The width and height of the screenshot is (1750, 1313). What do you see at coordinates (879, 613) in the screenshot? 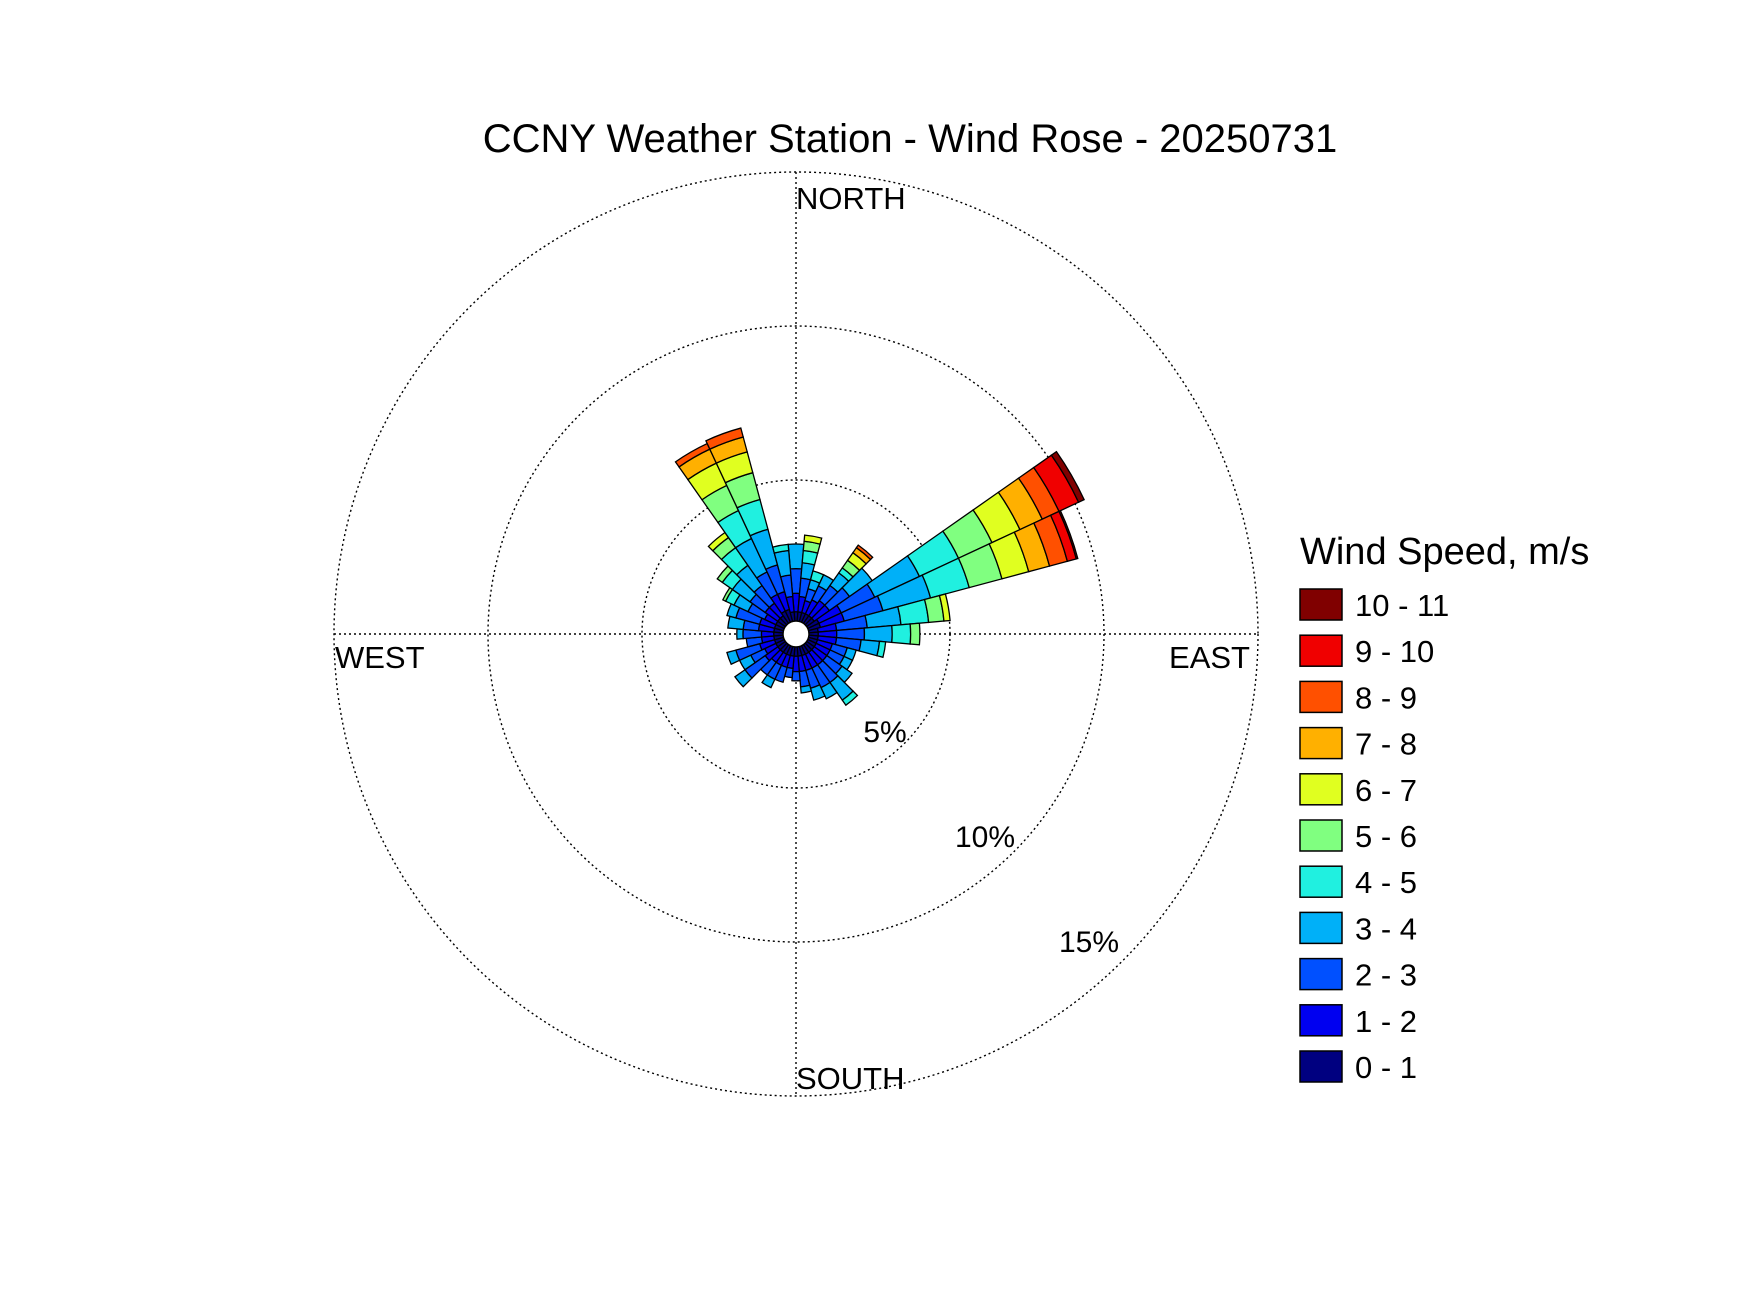
I see `sector-80deg` at bounding box center [879, 613].